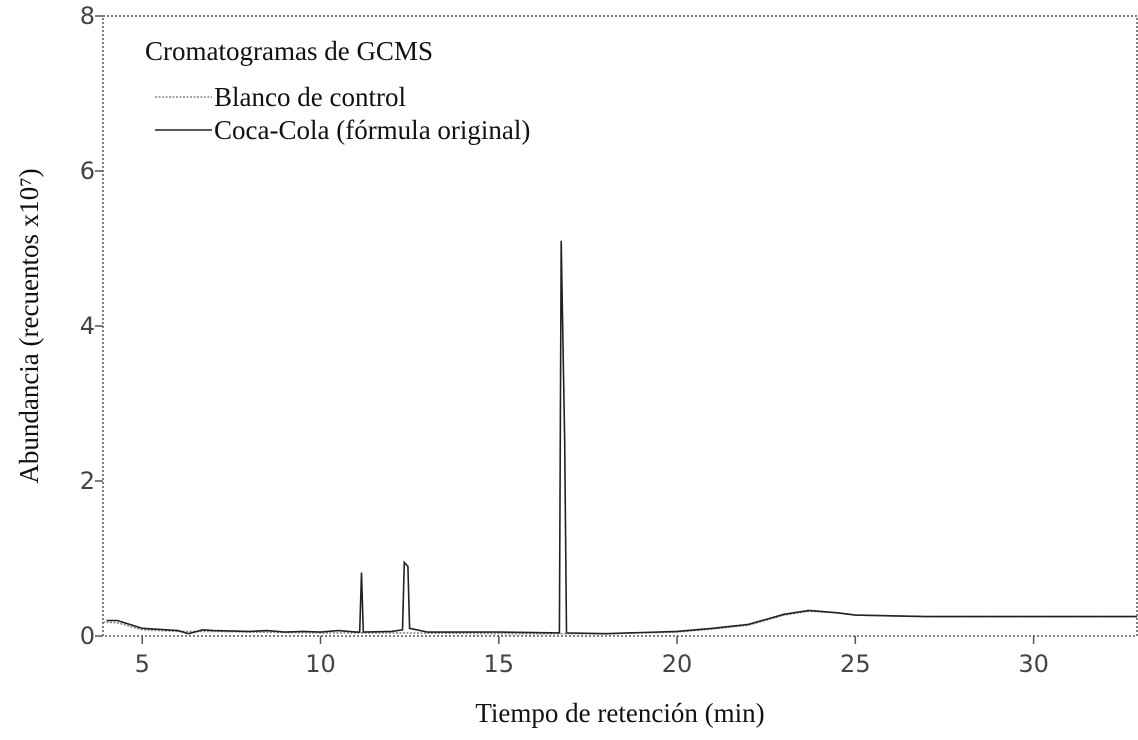  I want to click on x-tick-label: 10, so click(320, 664).